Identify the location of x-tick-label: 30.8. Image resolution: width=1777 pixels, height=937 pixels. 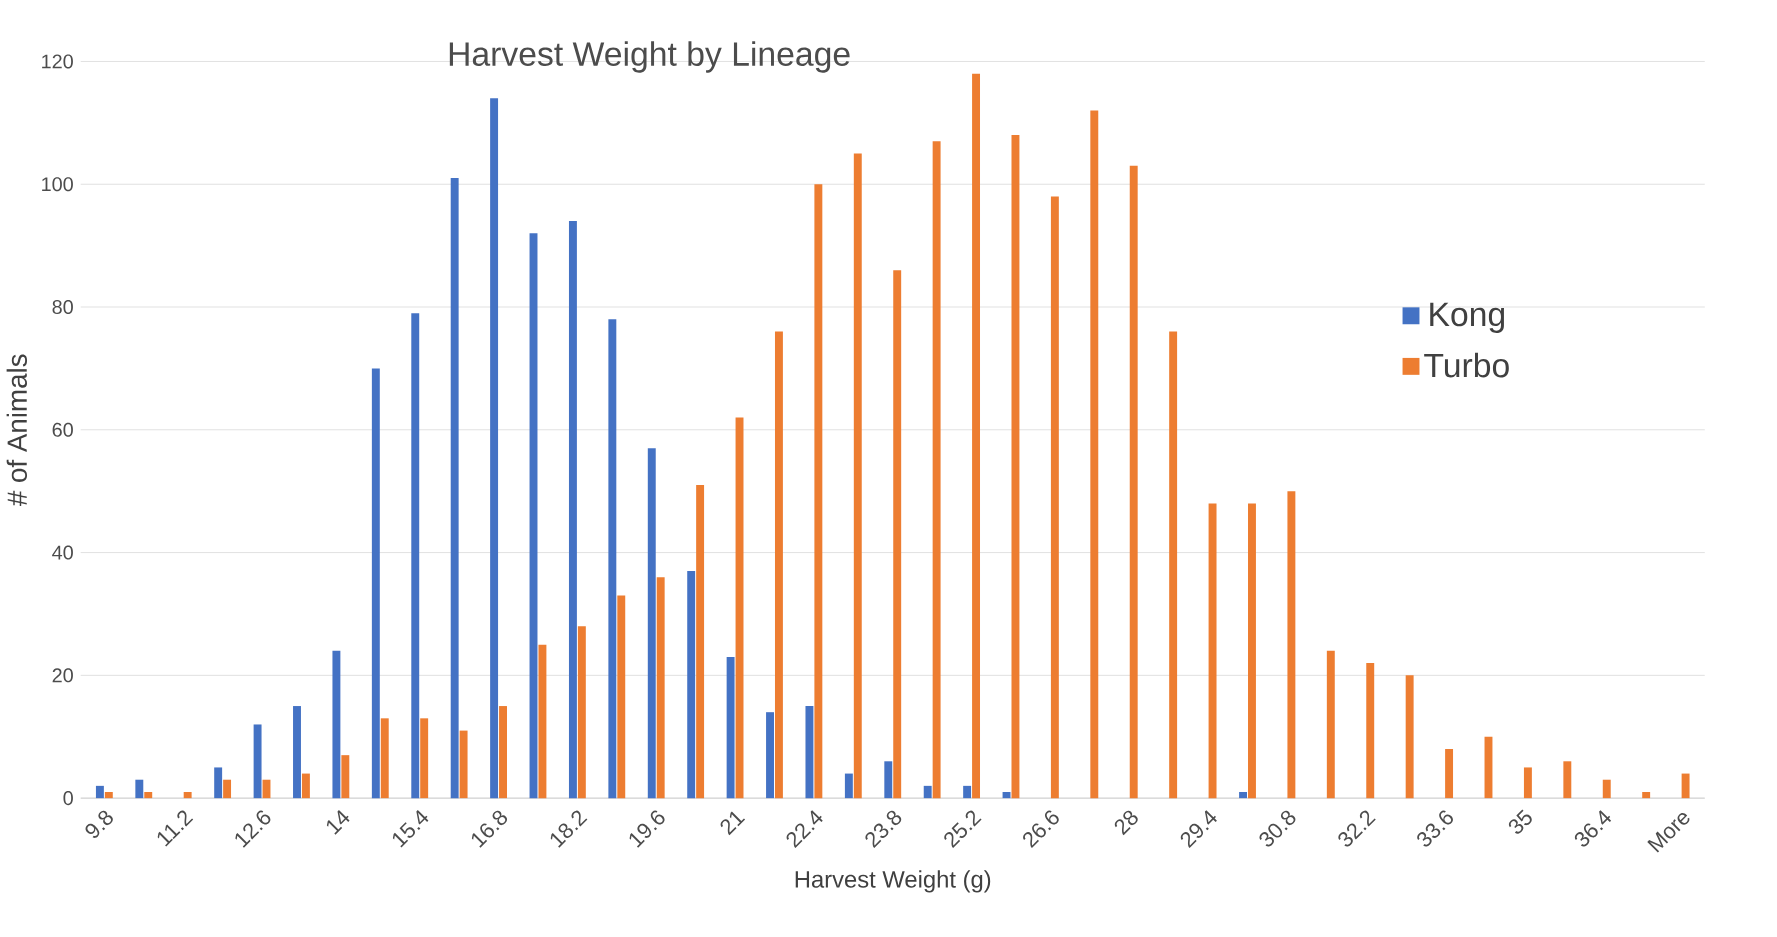
(1277, 828).